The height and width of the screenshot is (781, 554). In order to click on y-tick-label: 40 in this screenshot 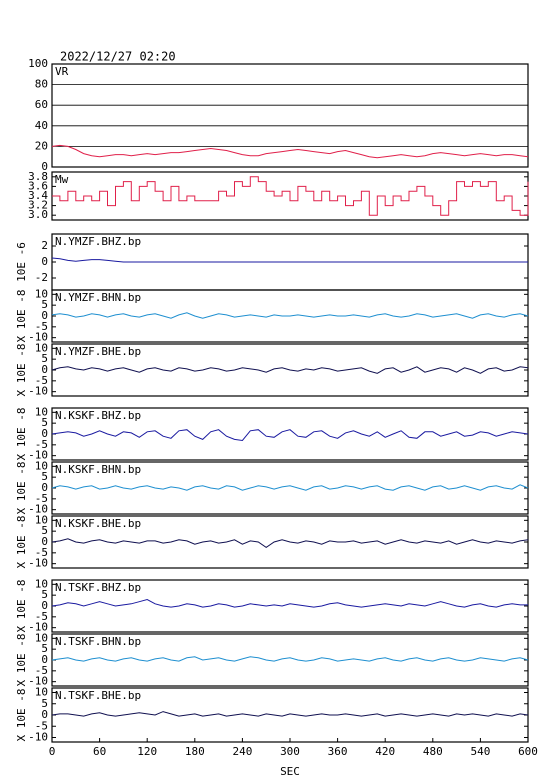, I will do `click(41, 125)`.